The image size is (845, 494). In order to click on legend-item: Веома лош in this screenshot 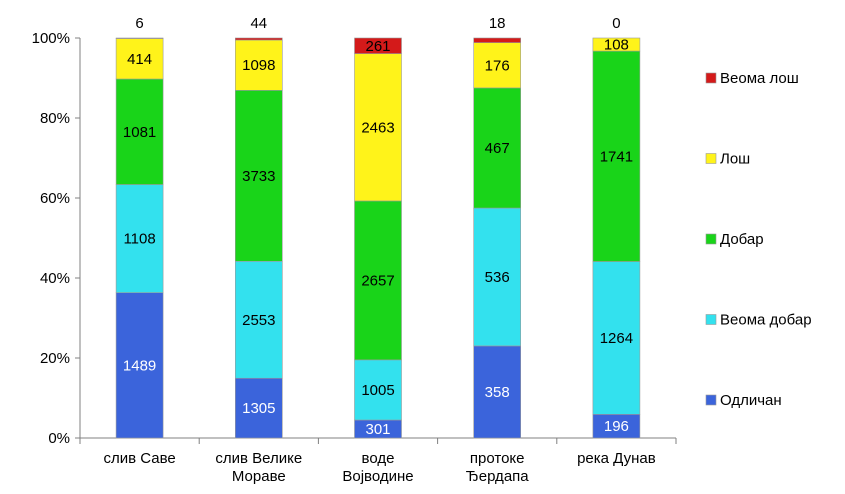, I will do `click(752, 78)`.